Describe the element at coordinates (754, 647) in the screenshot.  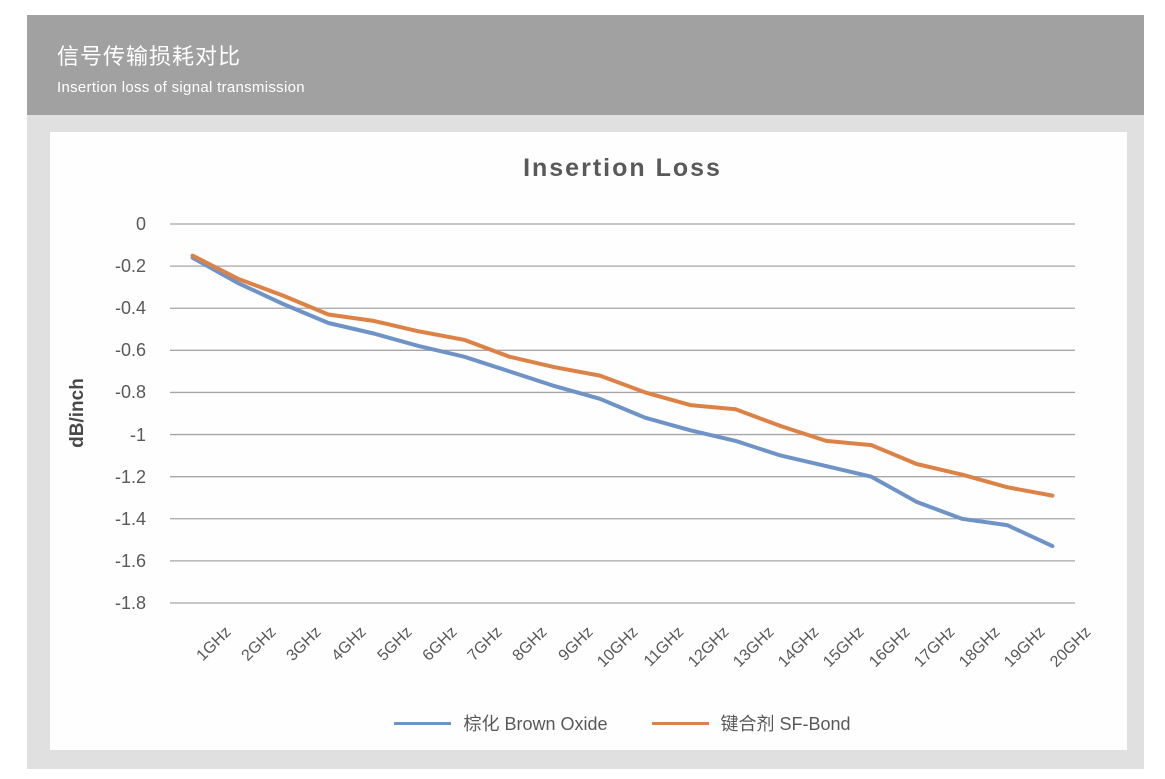
I see `x-tick-label: 13GHz` at that location.